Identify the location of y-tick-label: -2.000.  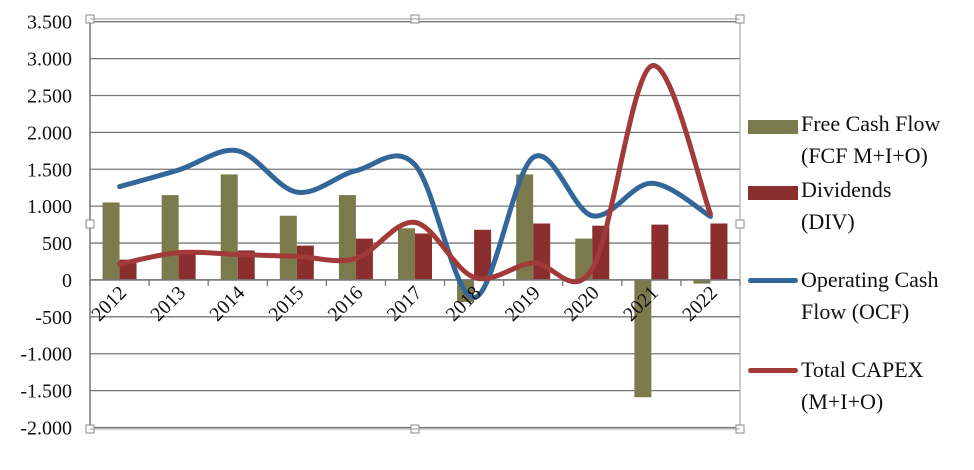
(46, 429).